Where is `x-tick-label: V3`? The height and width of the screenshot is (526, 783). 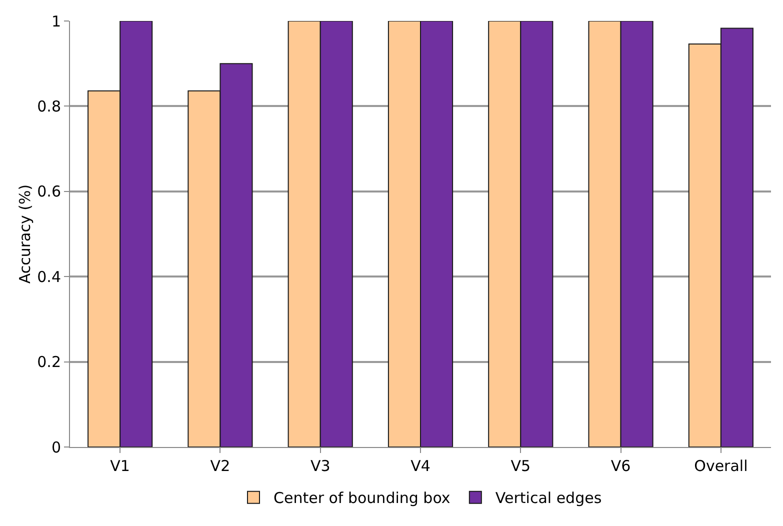
x-tick-label: V3 is located at coordinates (320, 466).